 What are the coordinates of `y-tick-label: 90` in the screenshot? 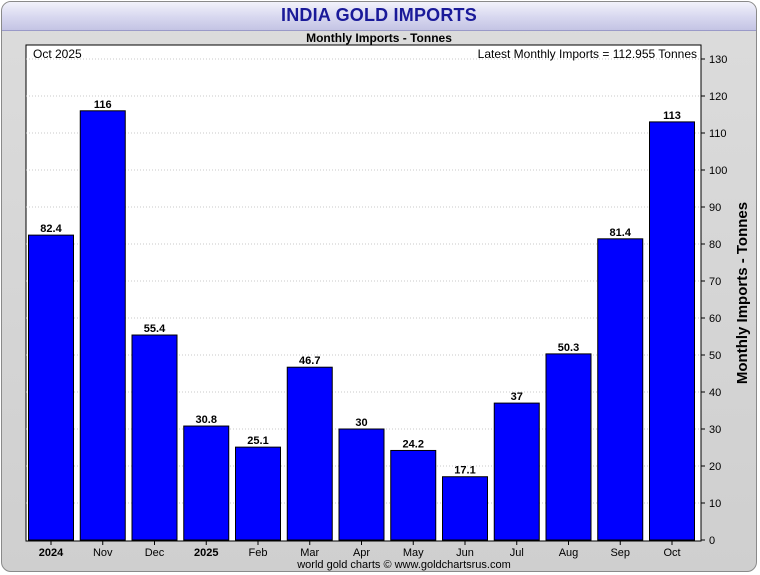 It's located at (715, 208).